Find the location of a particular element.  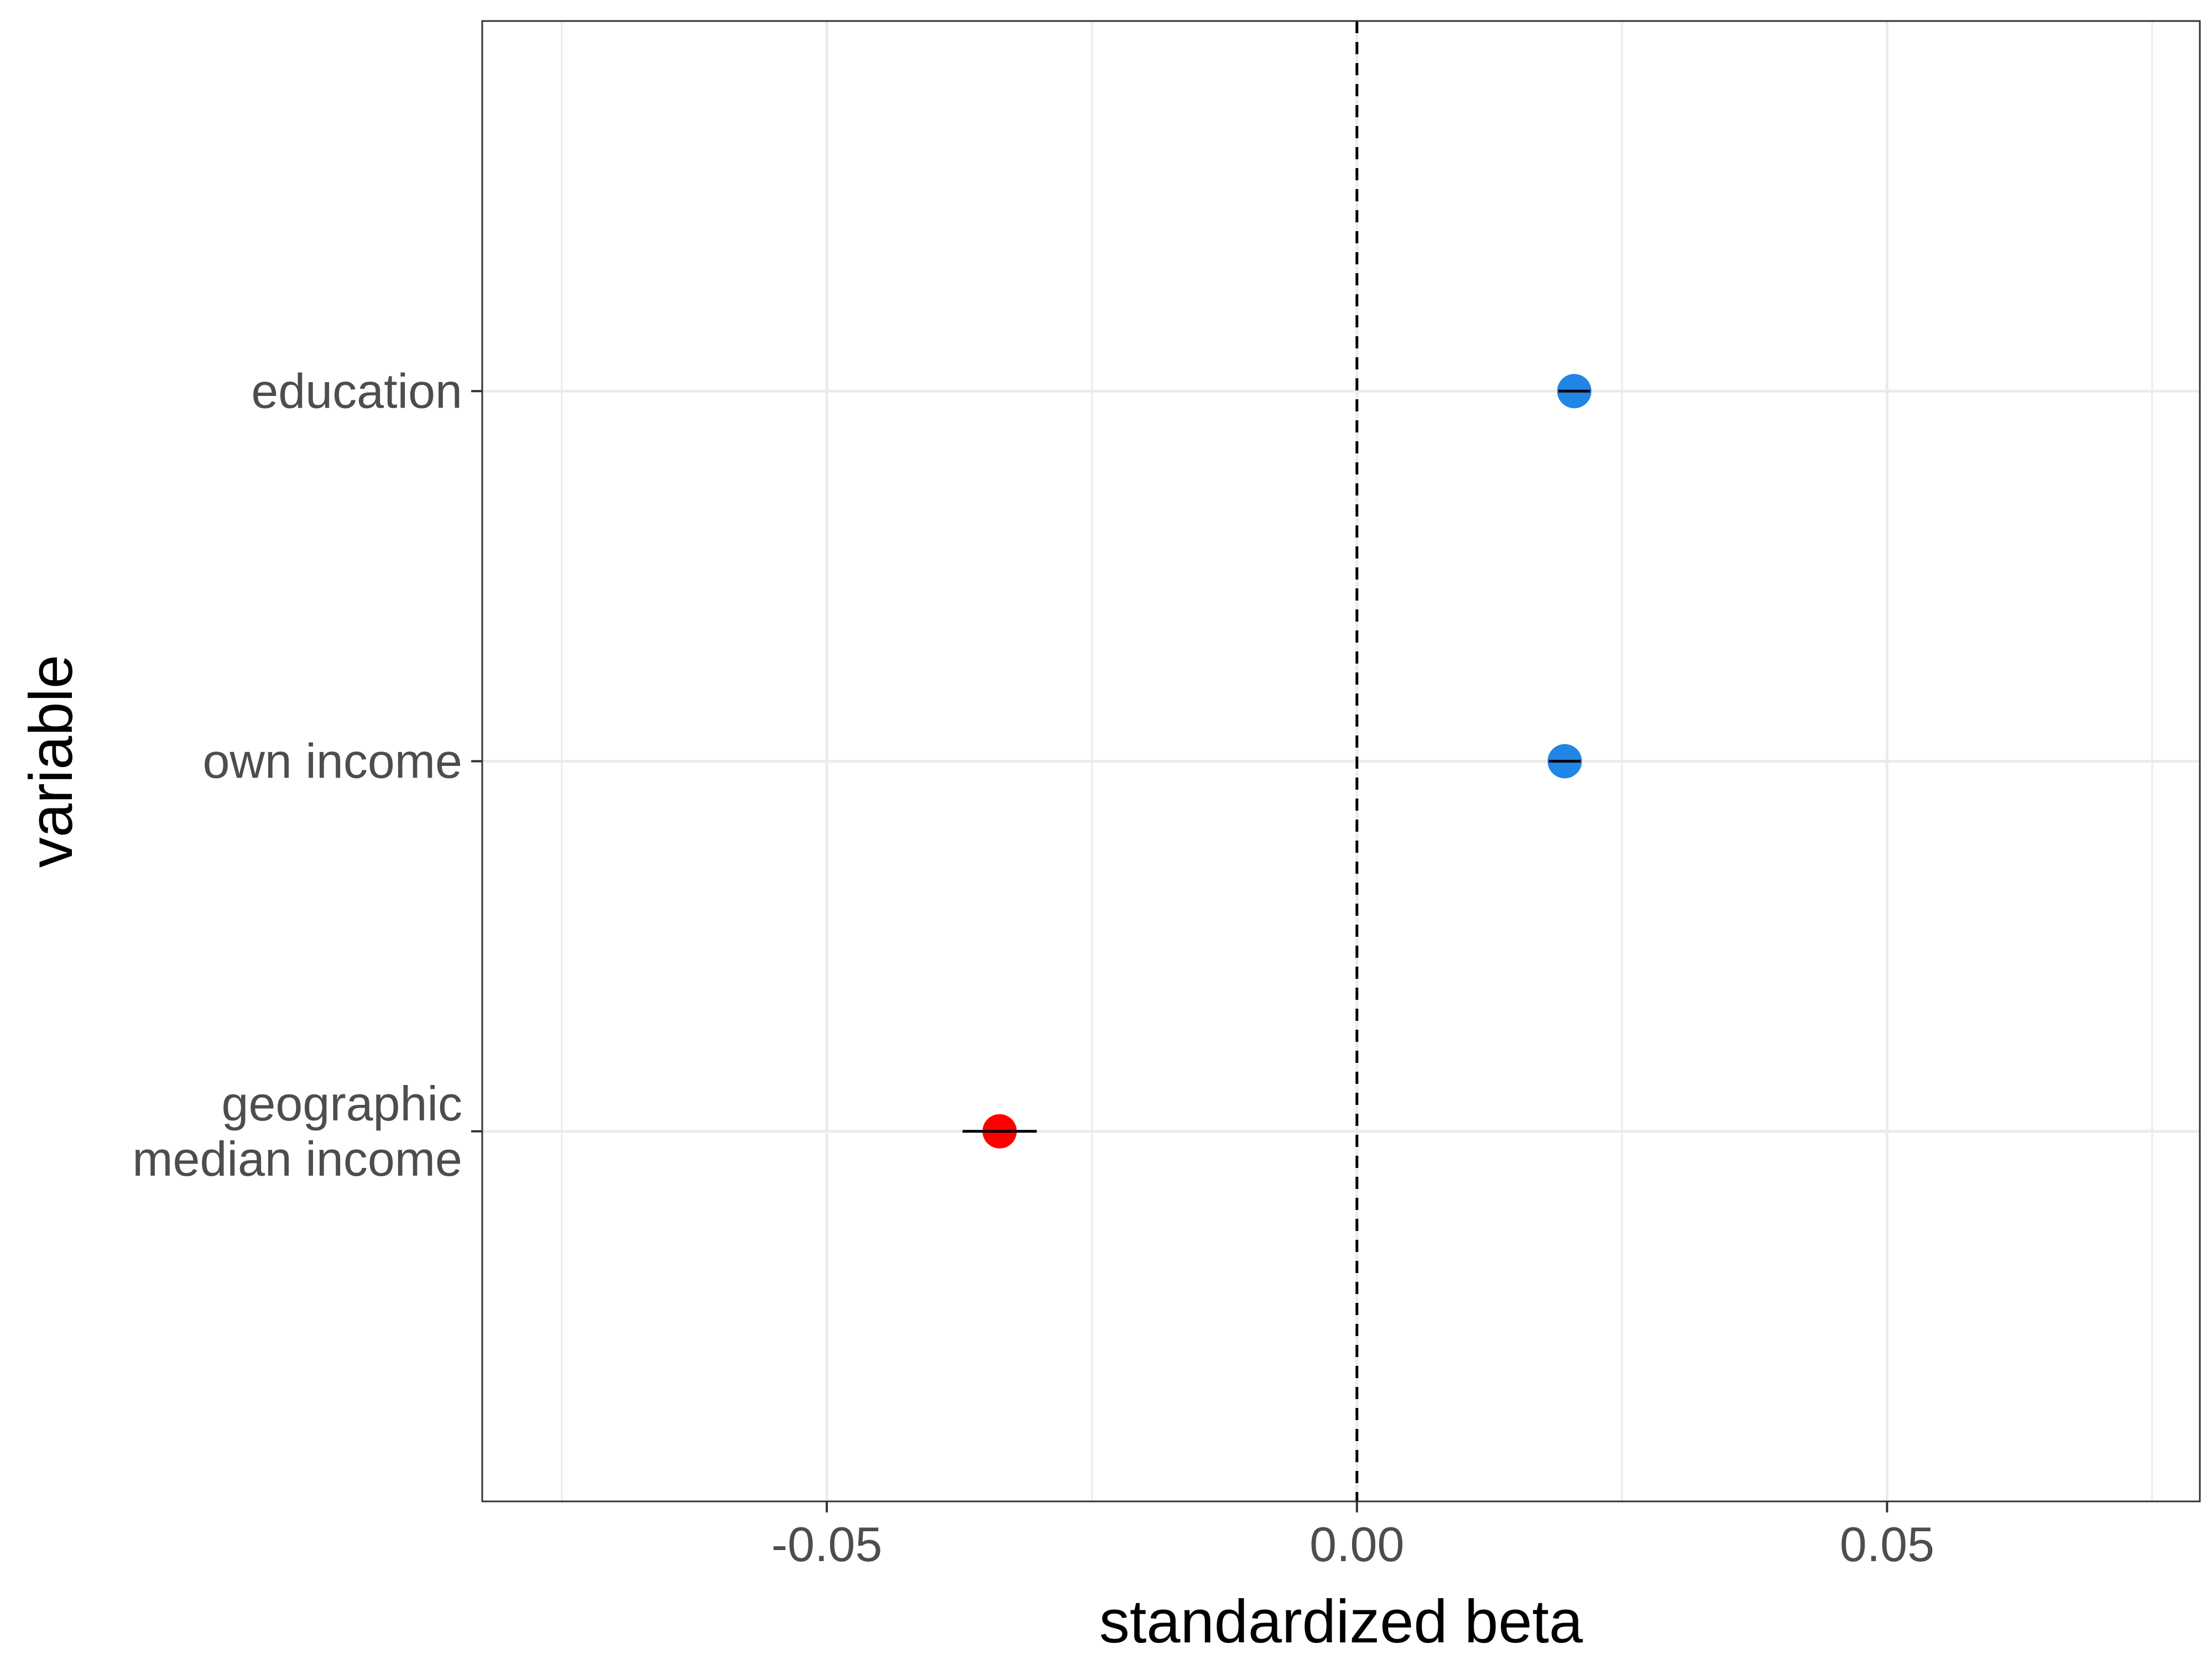

x-axis-title: standardized beta is located at coordinates (1341, 1622).